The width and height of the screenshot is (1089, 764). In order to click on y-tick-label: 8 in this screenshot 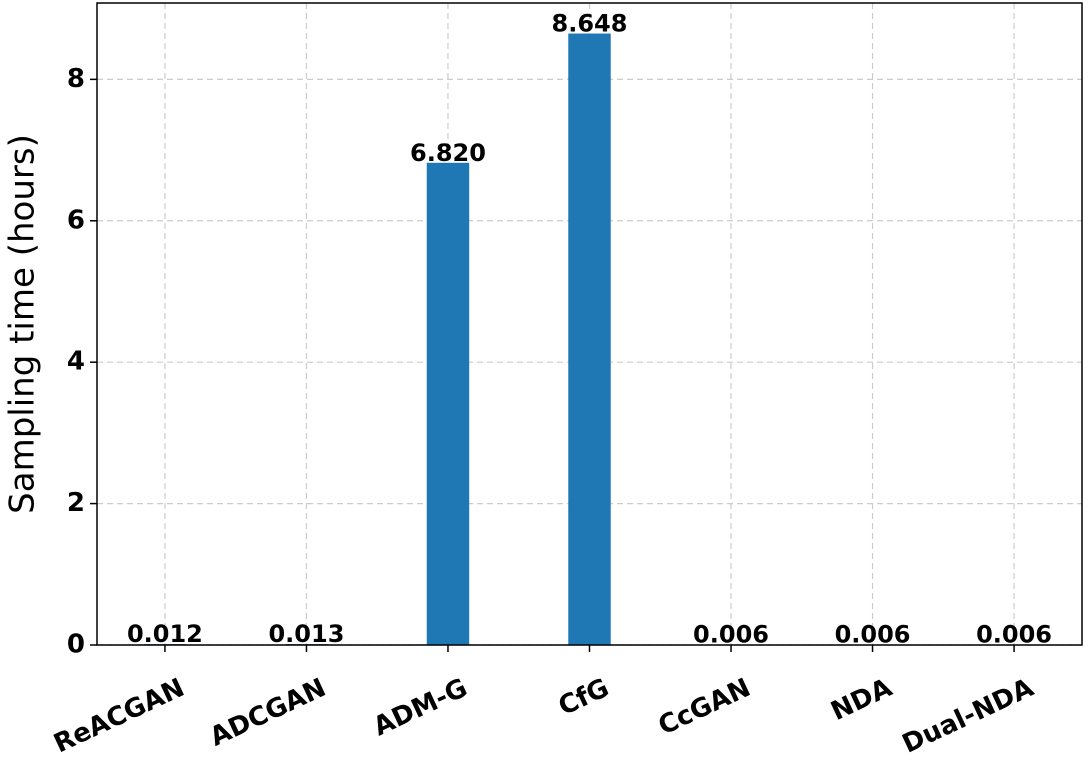, I will do `click(76, 79)`.